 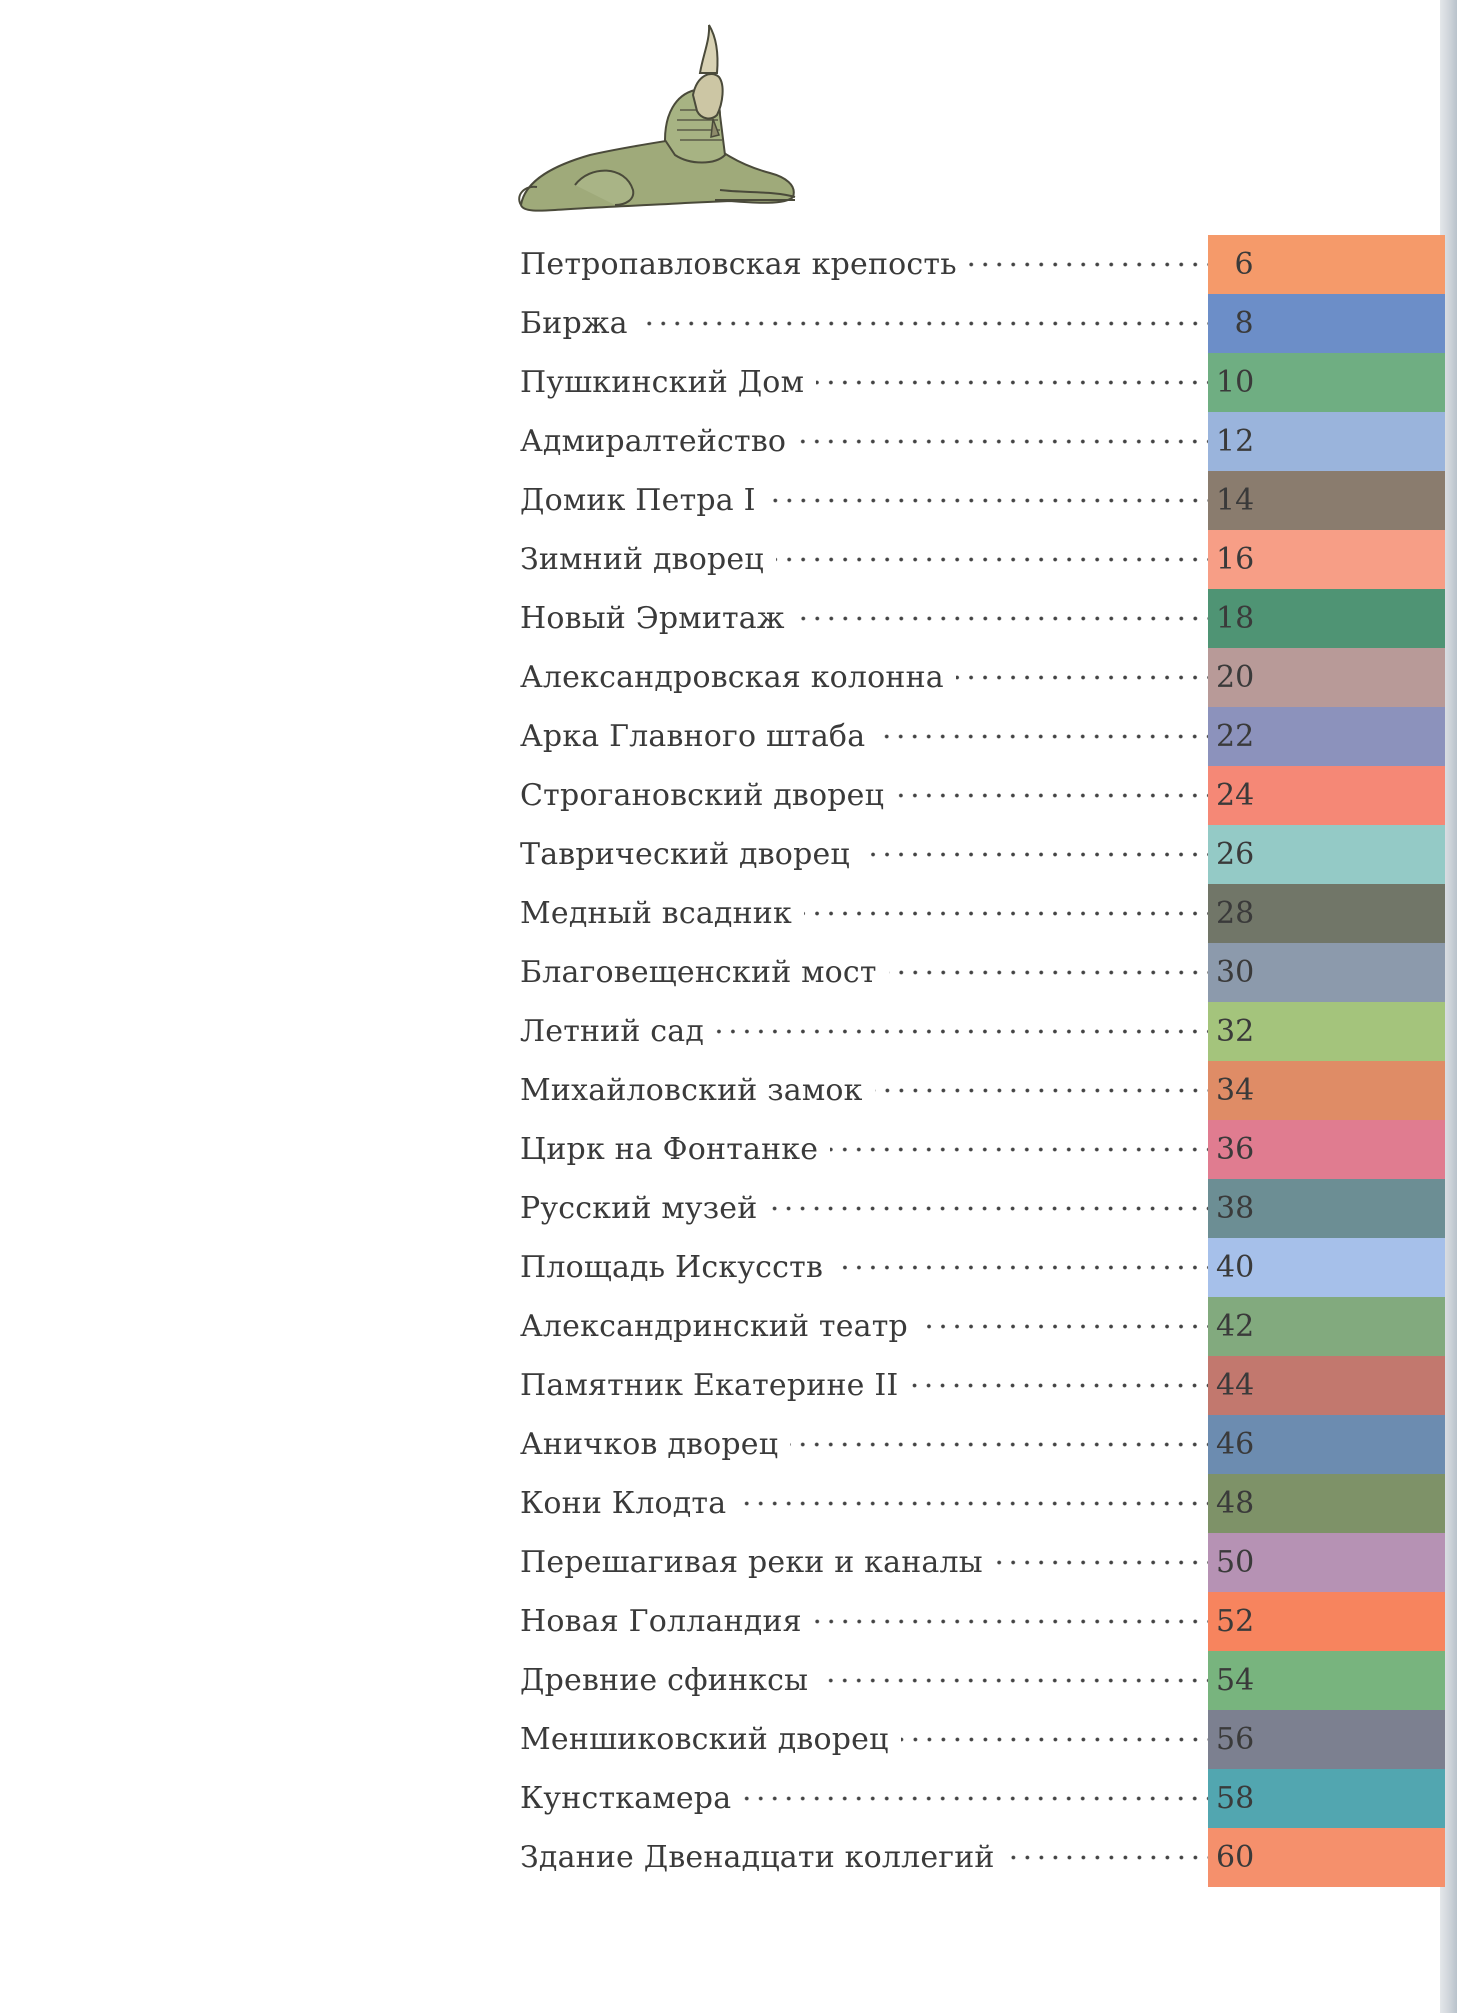 What do you see at coordinates (1326, 441) in the screenshot?
I see `page-number-tab: 12` at bounding box center [1326, 441].